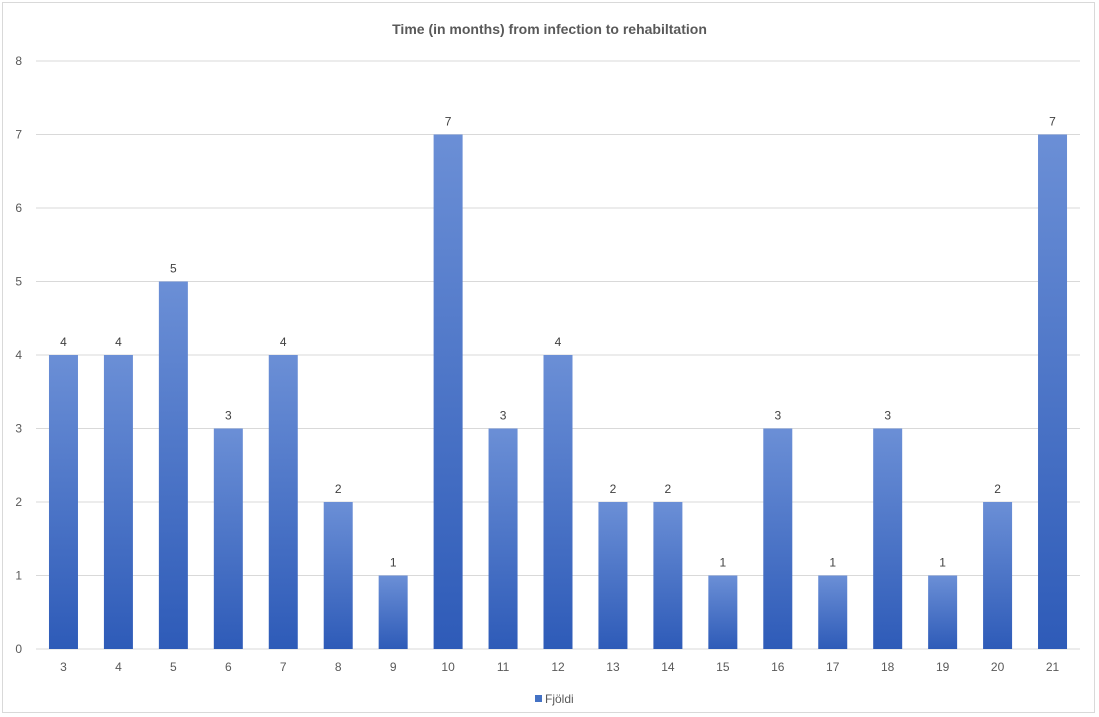 This screenshot has width=1099, height=717. What do you see at coordinates (832, 563) in the screenshot?
I see `data-label-17: 1` at bounding box center [832, 563].